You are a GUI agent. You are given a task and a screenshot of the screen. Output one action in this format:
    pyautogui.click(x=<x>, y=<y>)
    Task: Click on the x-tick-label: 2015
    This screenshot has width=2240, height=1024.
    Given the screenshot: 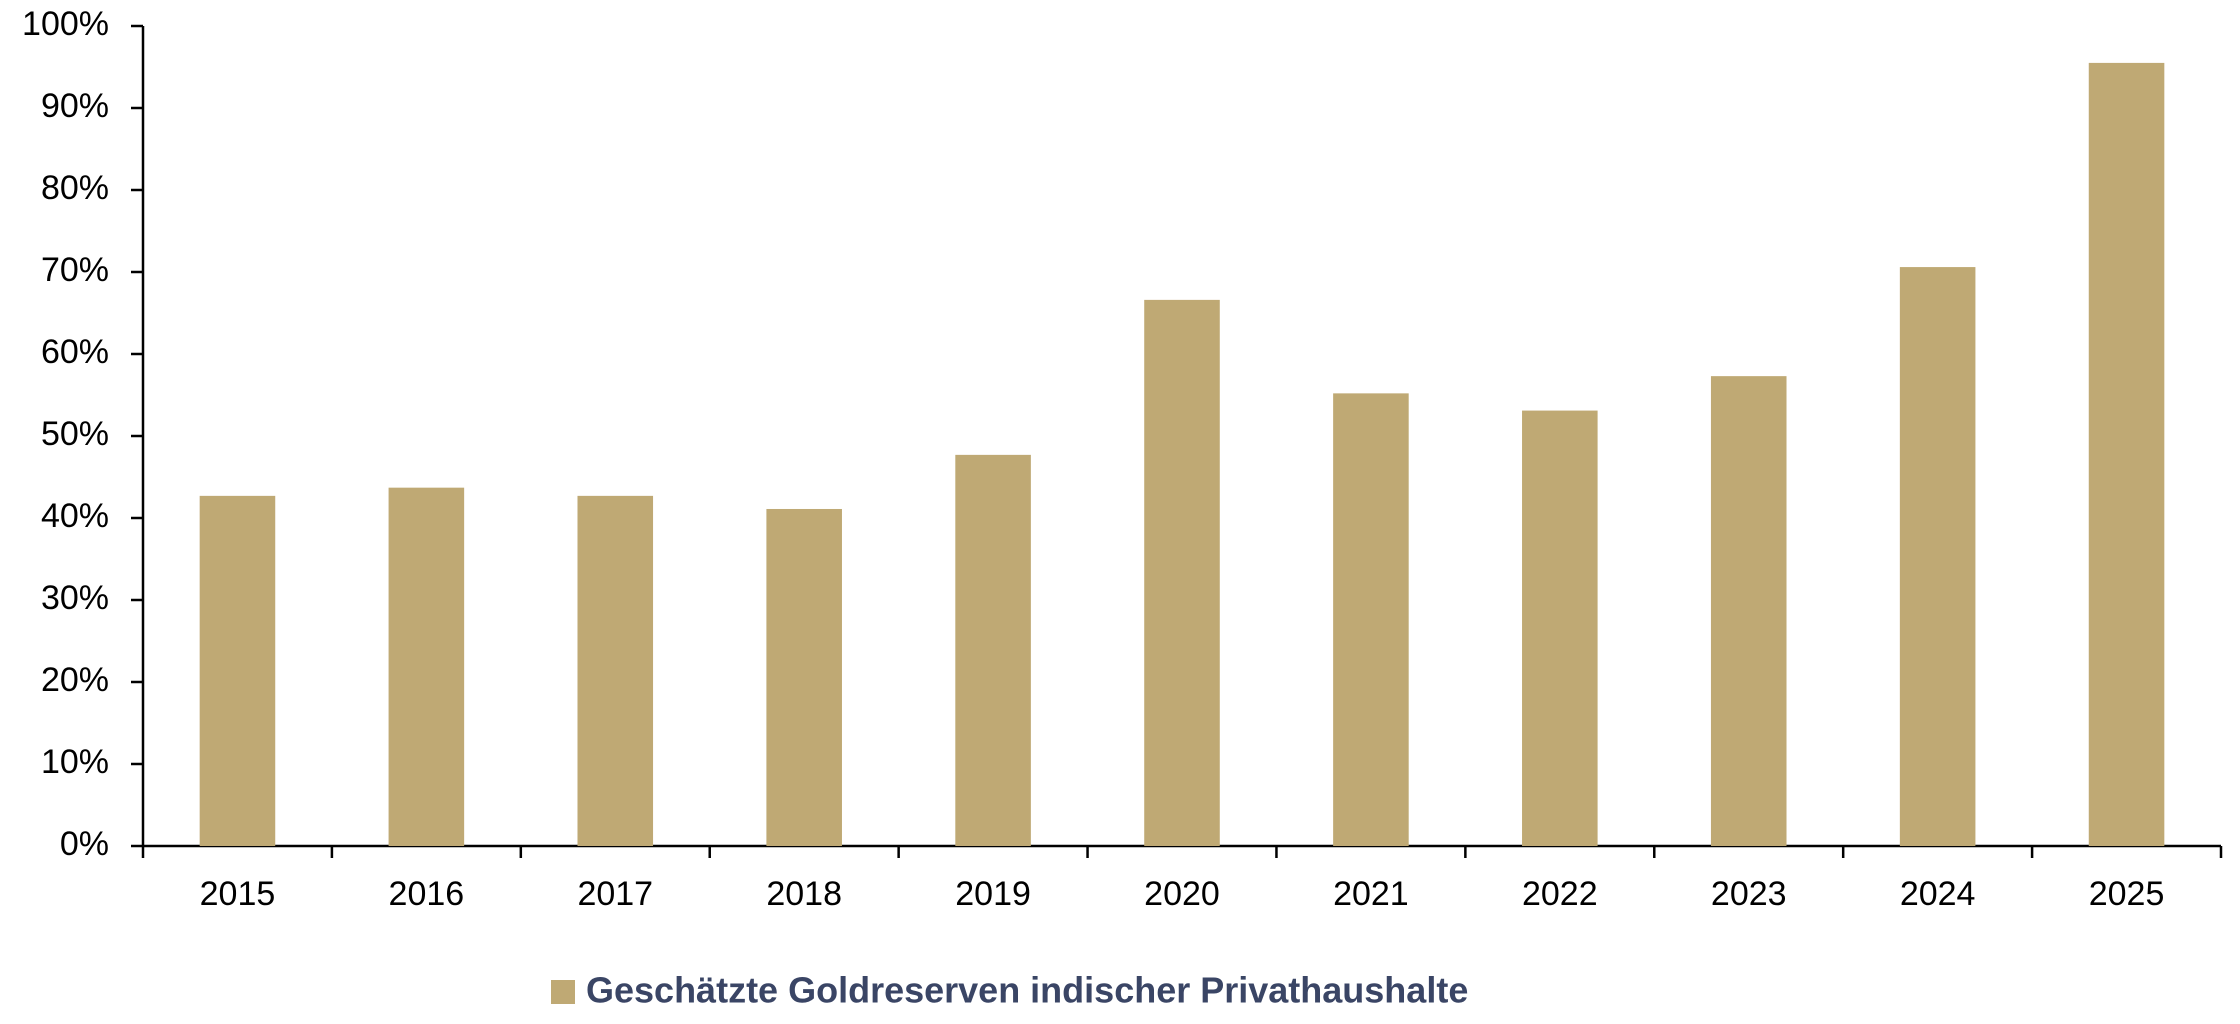 What is the action you would take?
    pyautogui.click(x=238, y=894)
    